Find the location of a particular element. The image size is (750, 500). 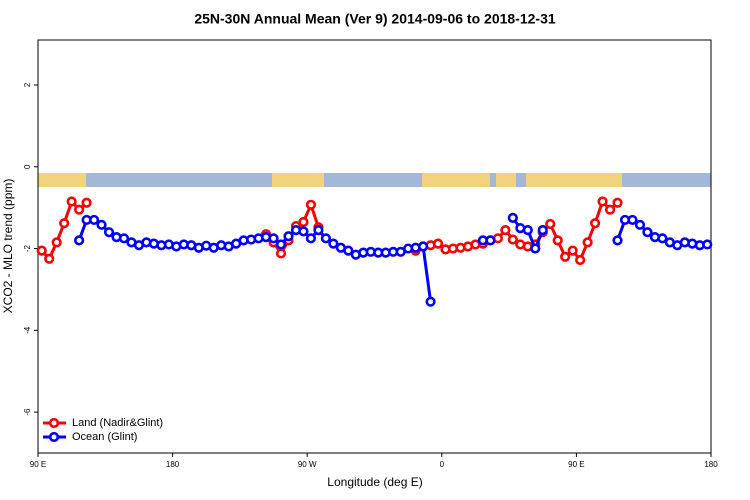

x-axis-label: Longitude (deg E) is located at coordinates (374, 482).